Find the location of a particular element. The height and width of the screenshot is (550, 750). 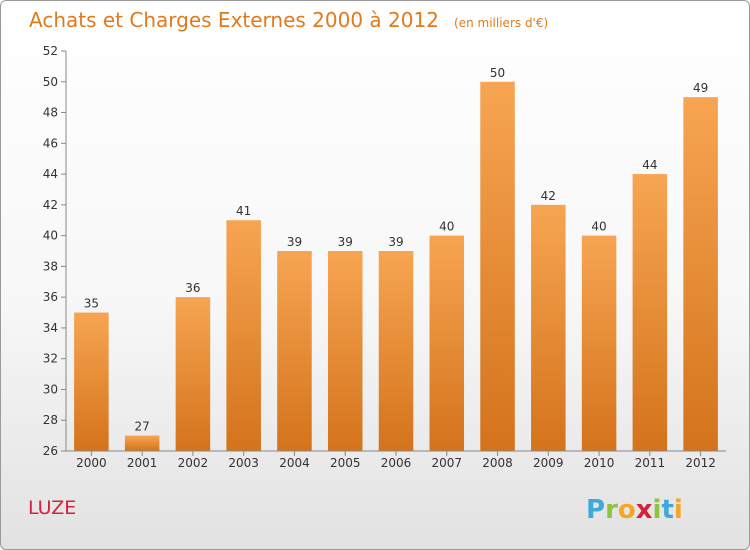

y-tick-label: 26 is located at coordinates (50, 451).